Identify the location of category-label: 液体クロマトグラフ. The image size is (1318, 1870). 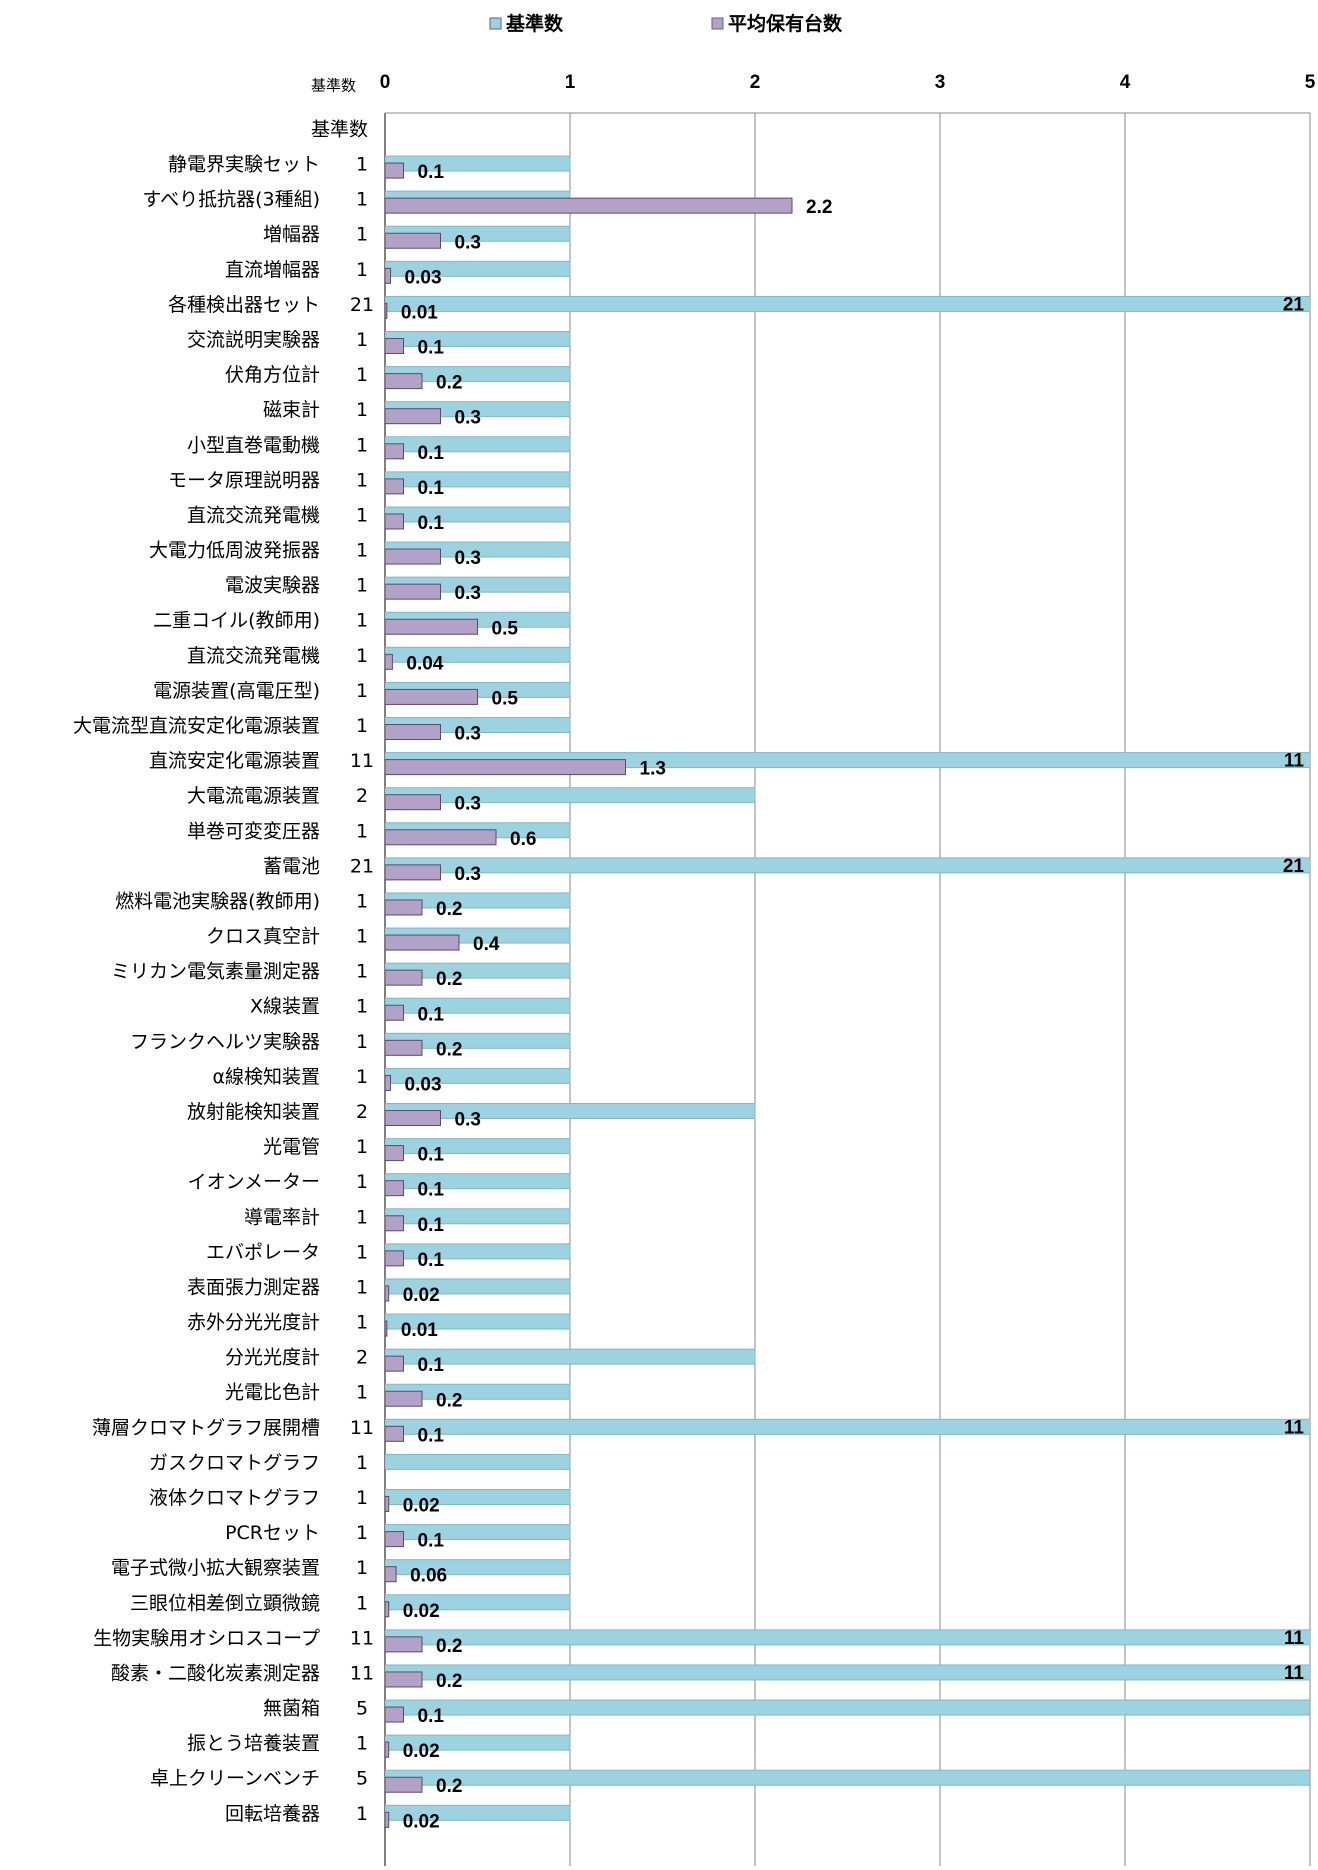
(234, 1498).